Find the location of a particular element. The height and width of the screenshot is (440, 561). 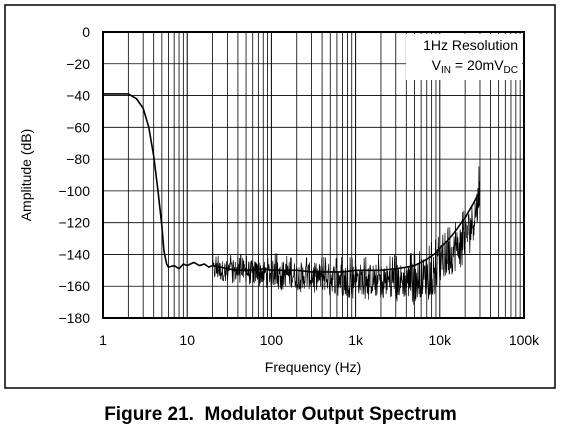

x-tick-label: 10k is located at coordinates (441, 340).